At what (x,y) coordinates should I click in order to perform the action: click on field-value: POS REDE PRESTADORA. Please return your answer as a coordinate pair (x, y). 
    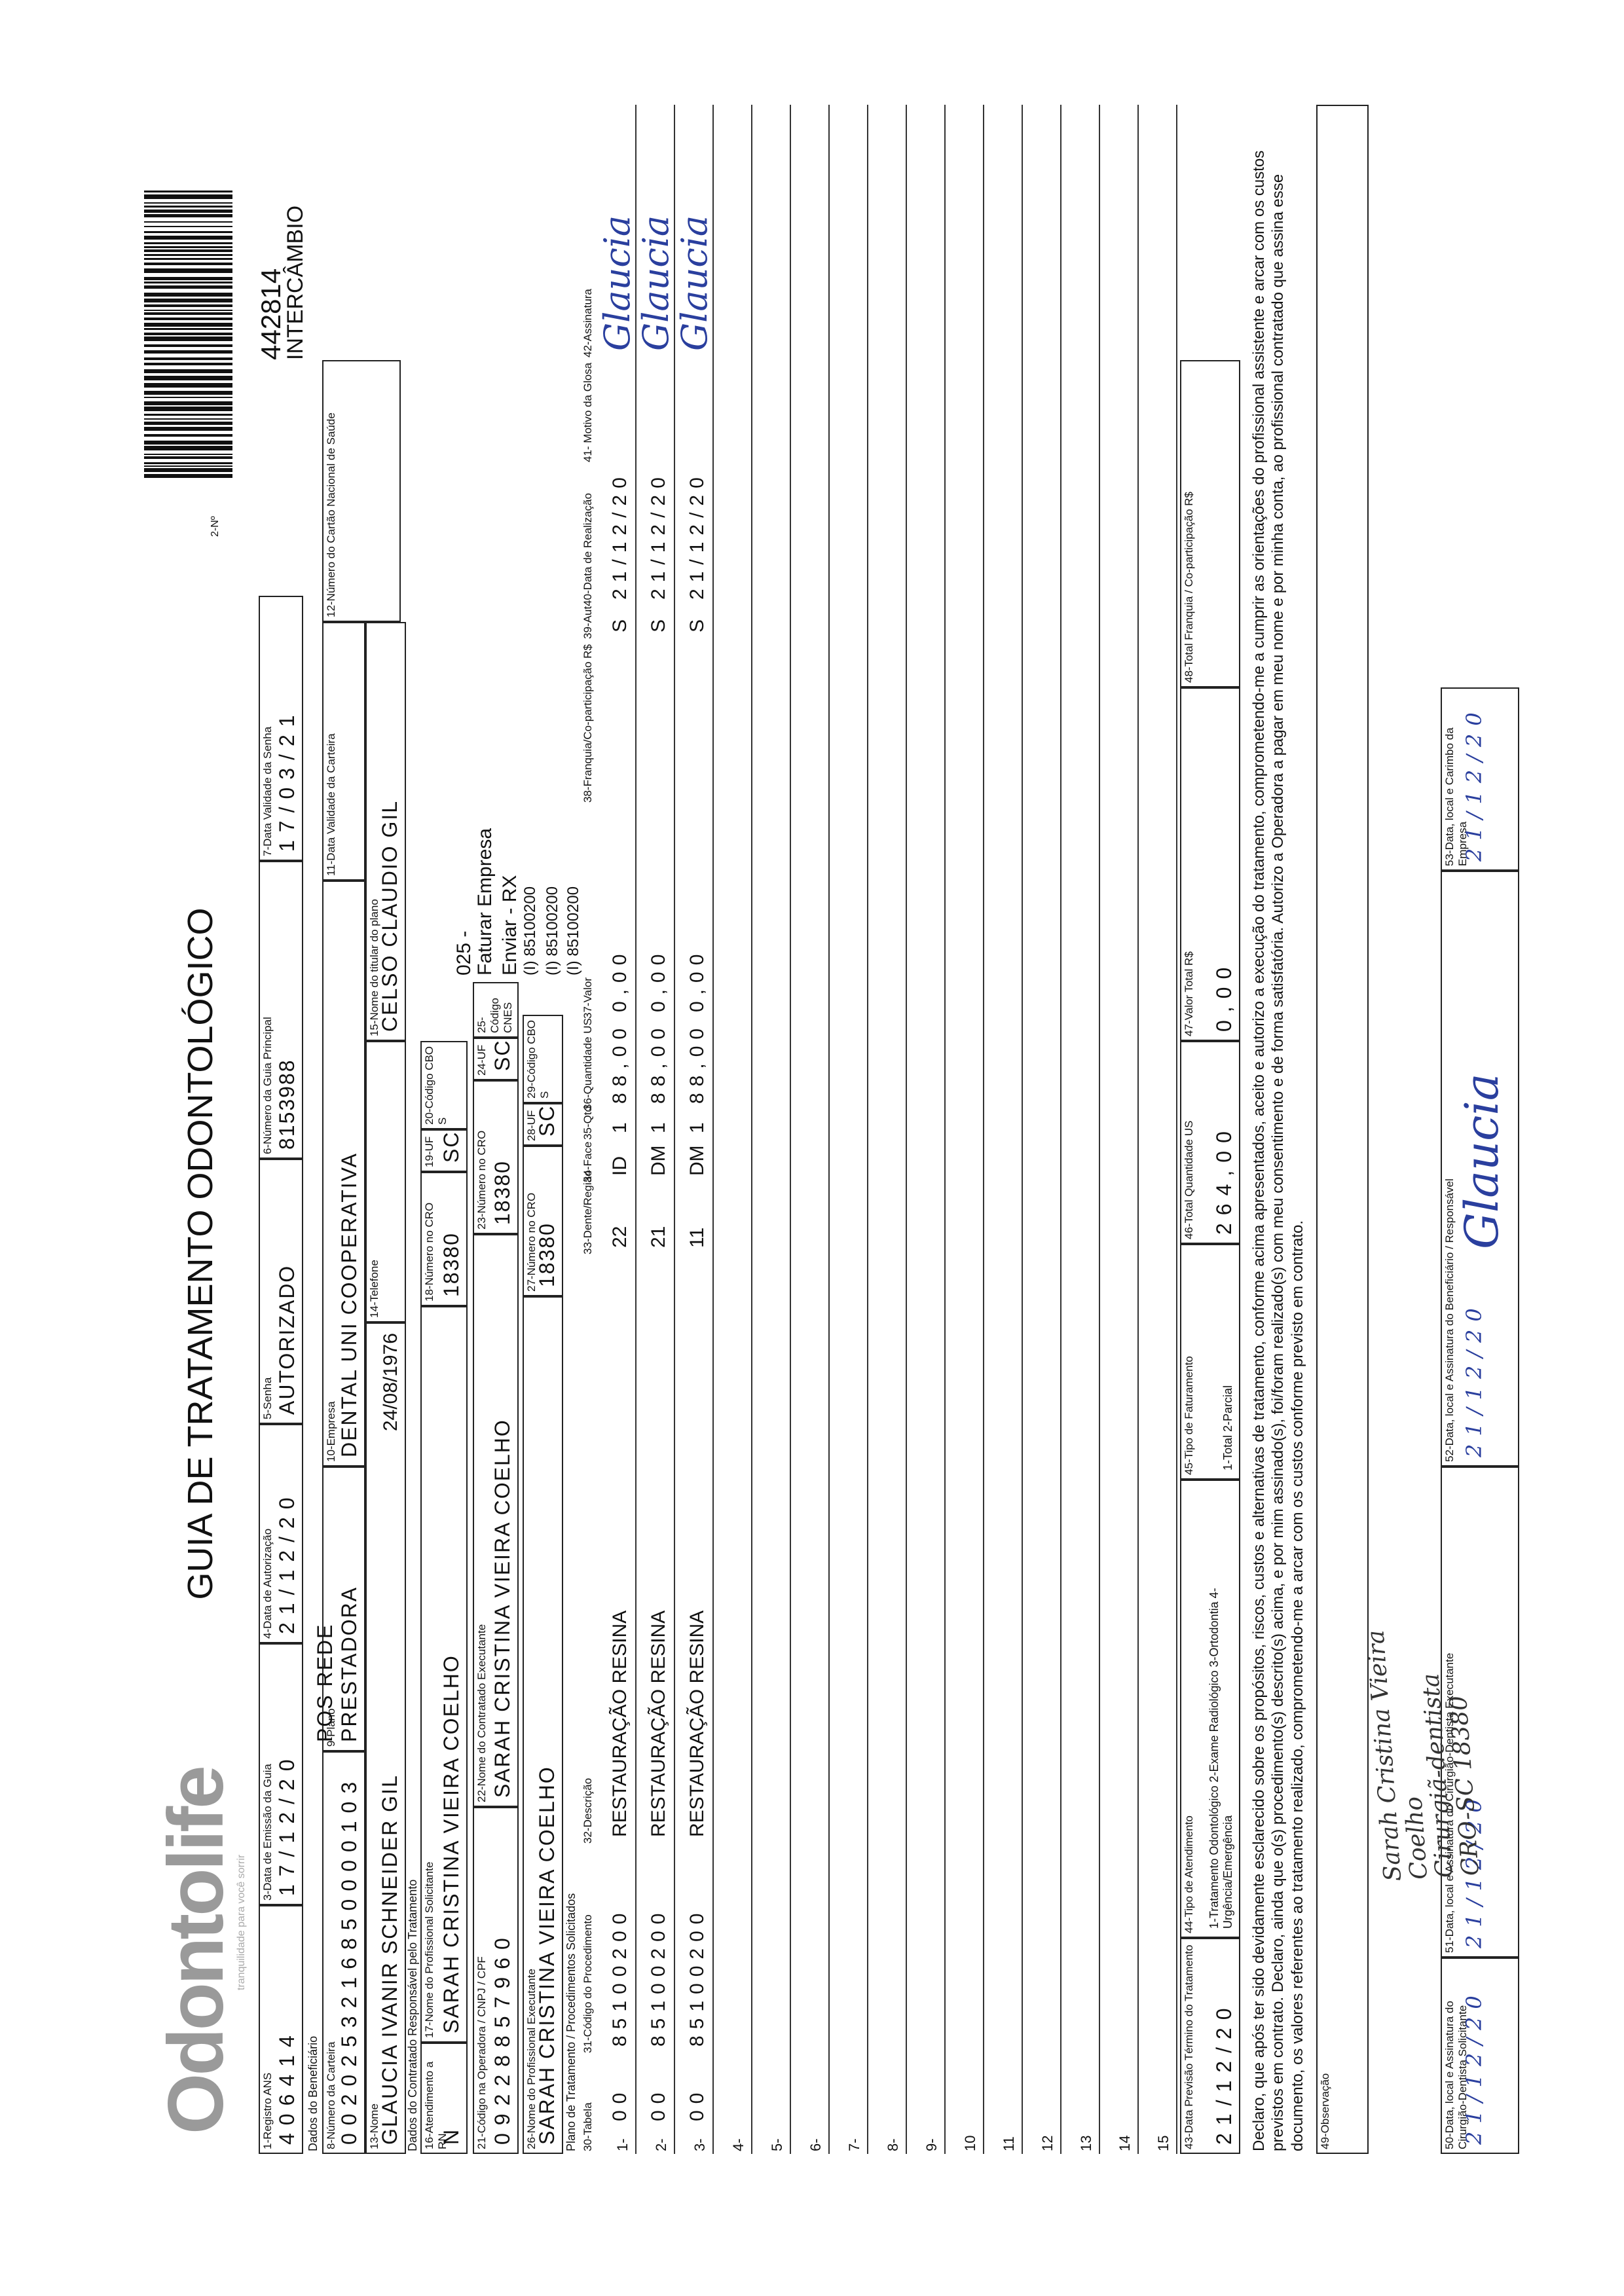
    Looking at the image, I should click on (337, 1664).